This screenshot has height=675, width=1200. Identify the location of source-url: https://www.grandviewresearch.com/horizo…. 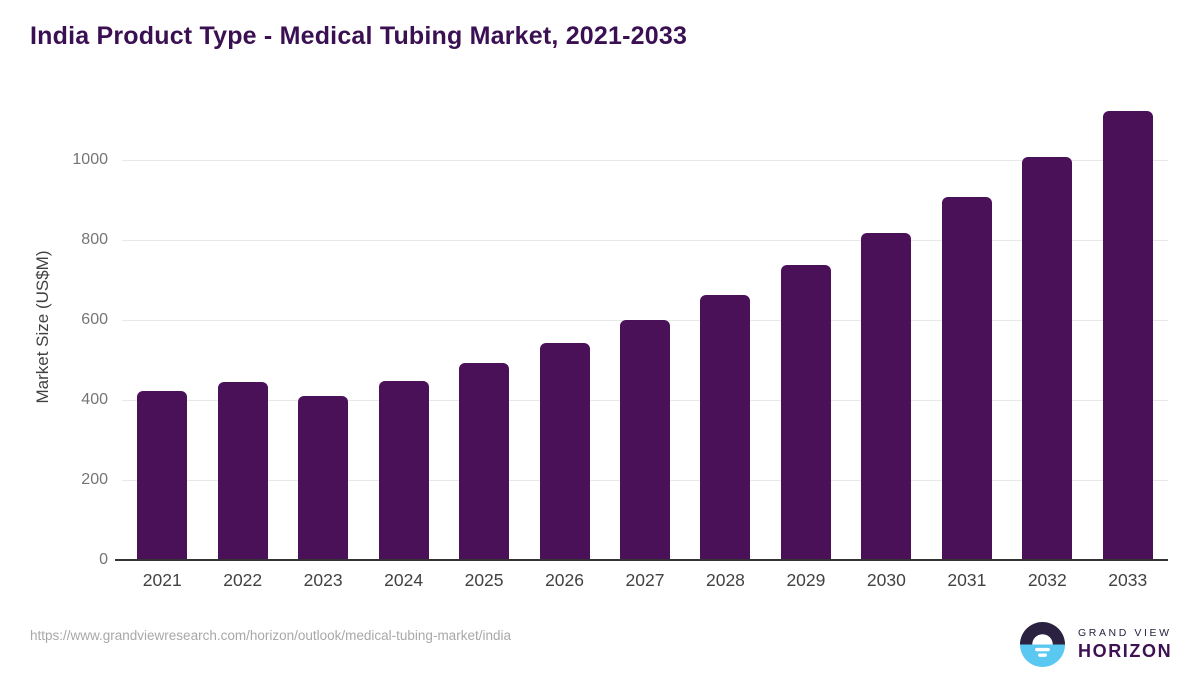
(270, 635).